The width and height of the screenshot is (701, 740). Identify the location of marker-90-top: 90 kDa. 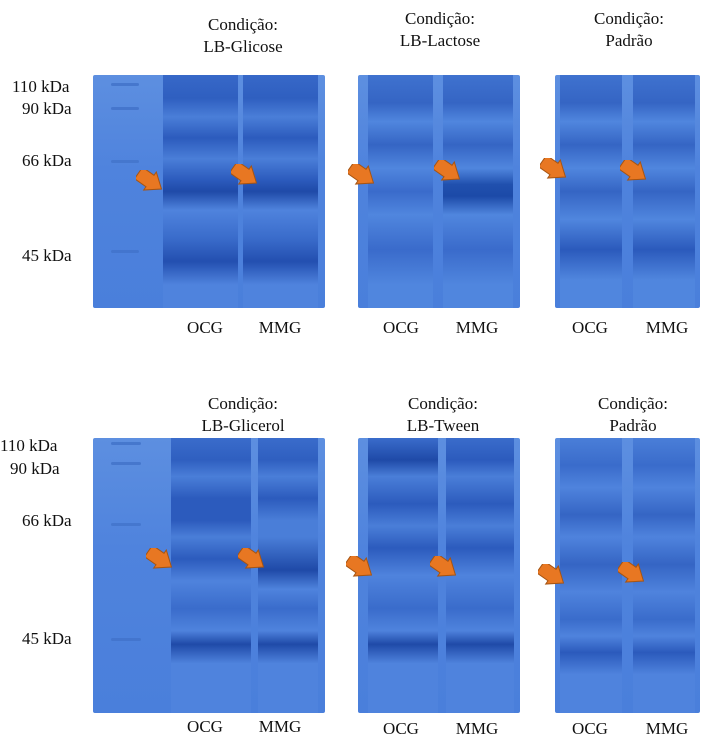
(47, 108).